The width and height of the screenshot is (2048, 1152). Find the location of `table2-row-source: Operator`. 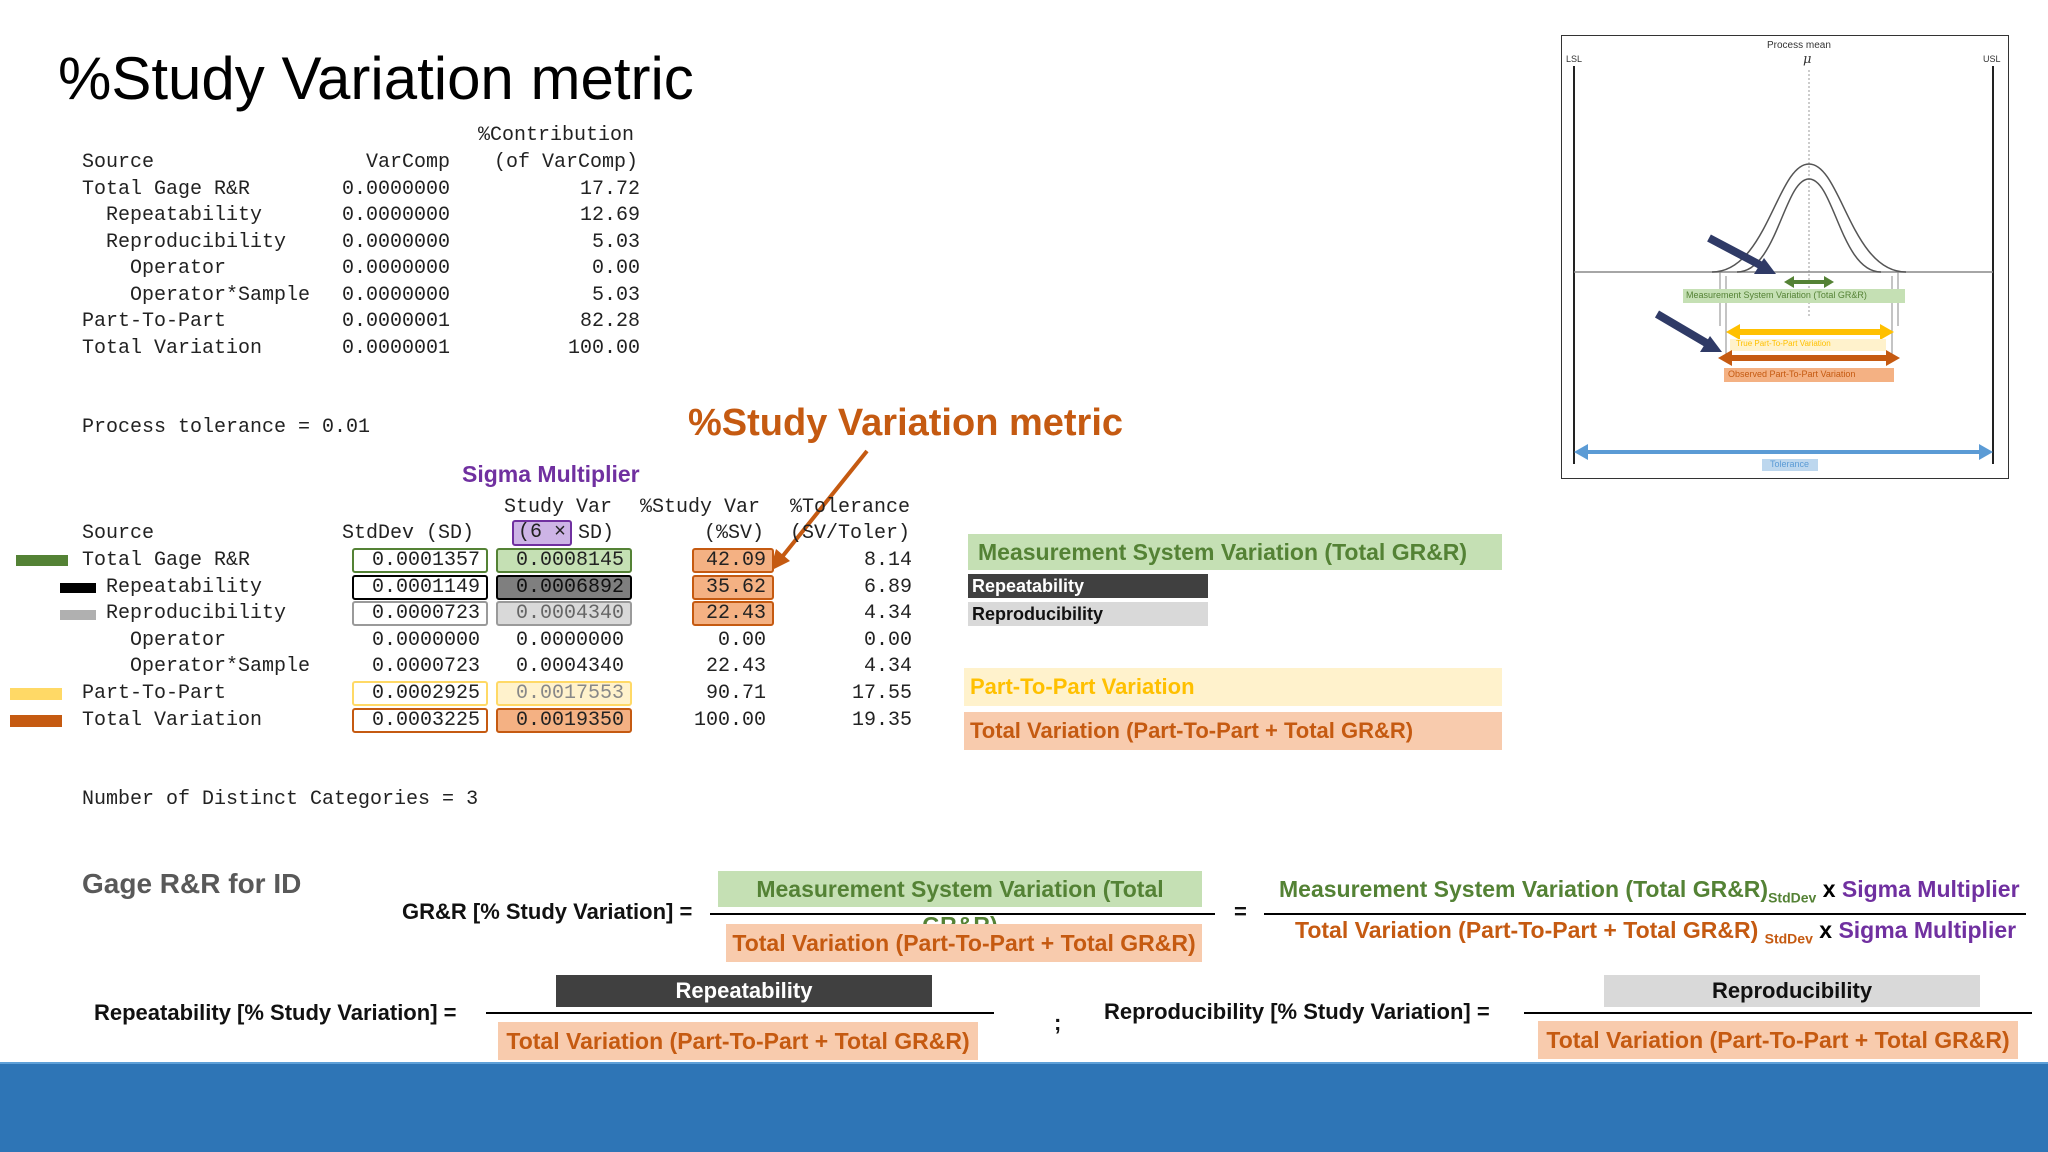

table2-row-source: Operator is located at coordinates (154, 640).